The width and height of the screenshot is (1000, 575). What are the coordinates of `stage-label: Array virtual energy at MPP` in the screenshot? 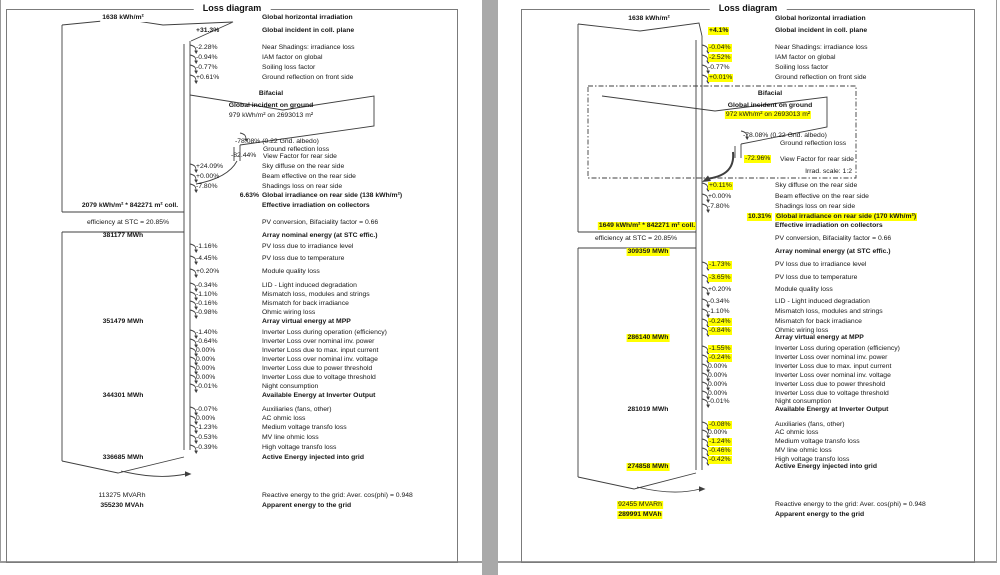 It's located at (819, 337).